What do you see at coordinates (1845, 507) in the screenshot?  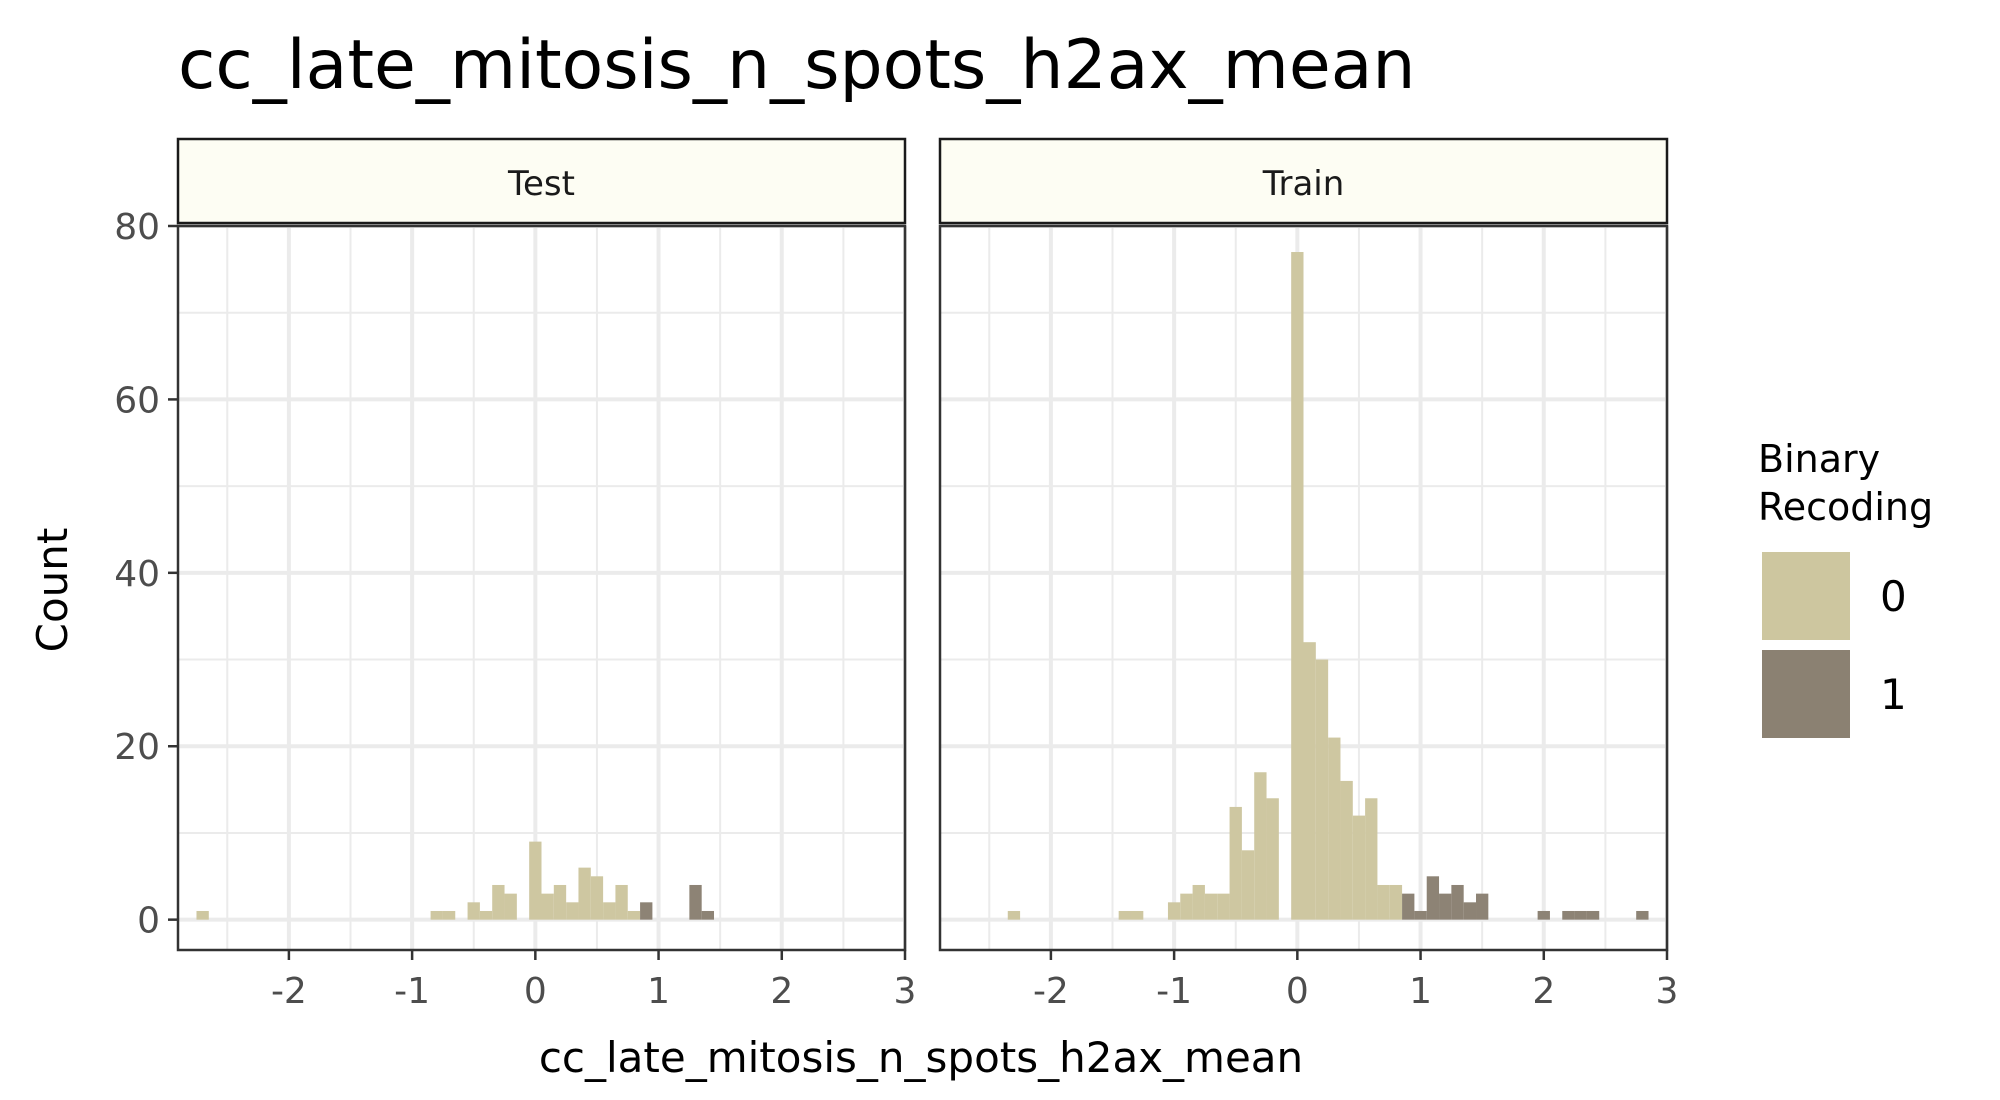 I see `legend-title: Recoding` at bounding box center [1845, 507].